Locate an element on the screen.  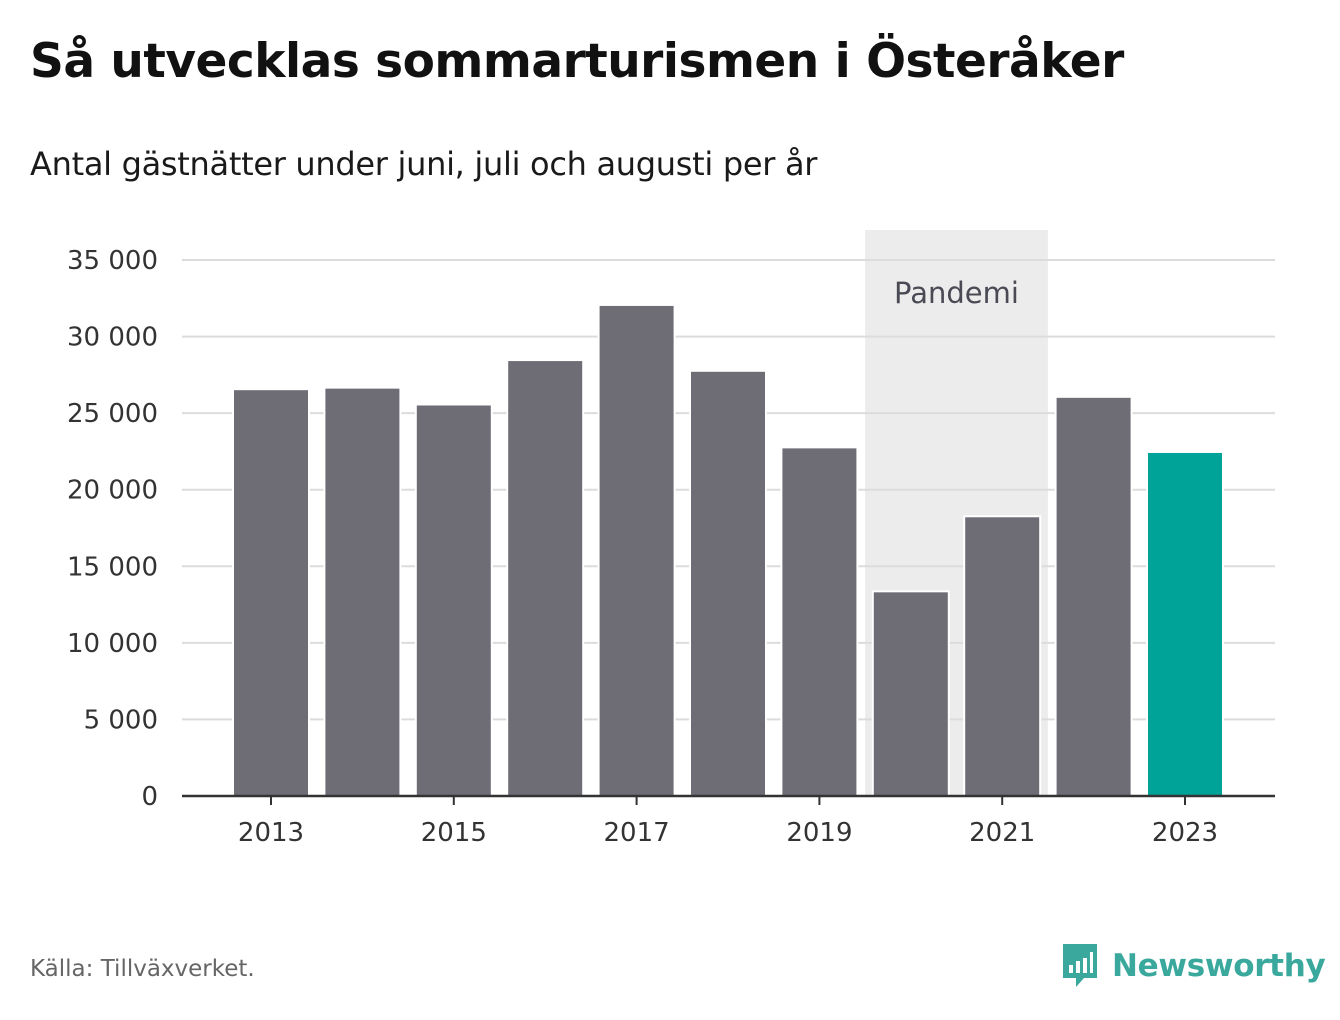
y-tick-label: 5 000 is located at coordinates (121, 720).